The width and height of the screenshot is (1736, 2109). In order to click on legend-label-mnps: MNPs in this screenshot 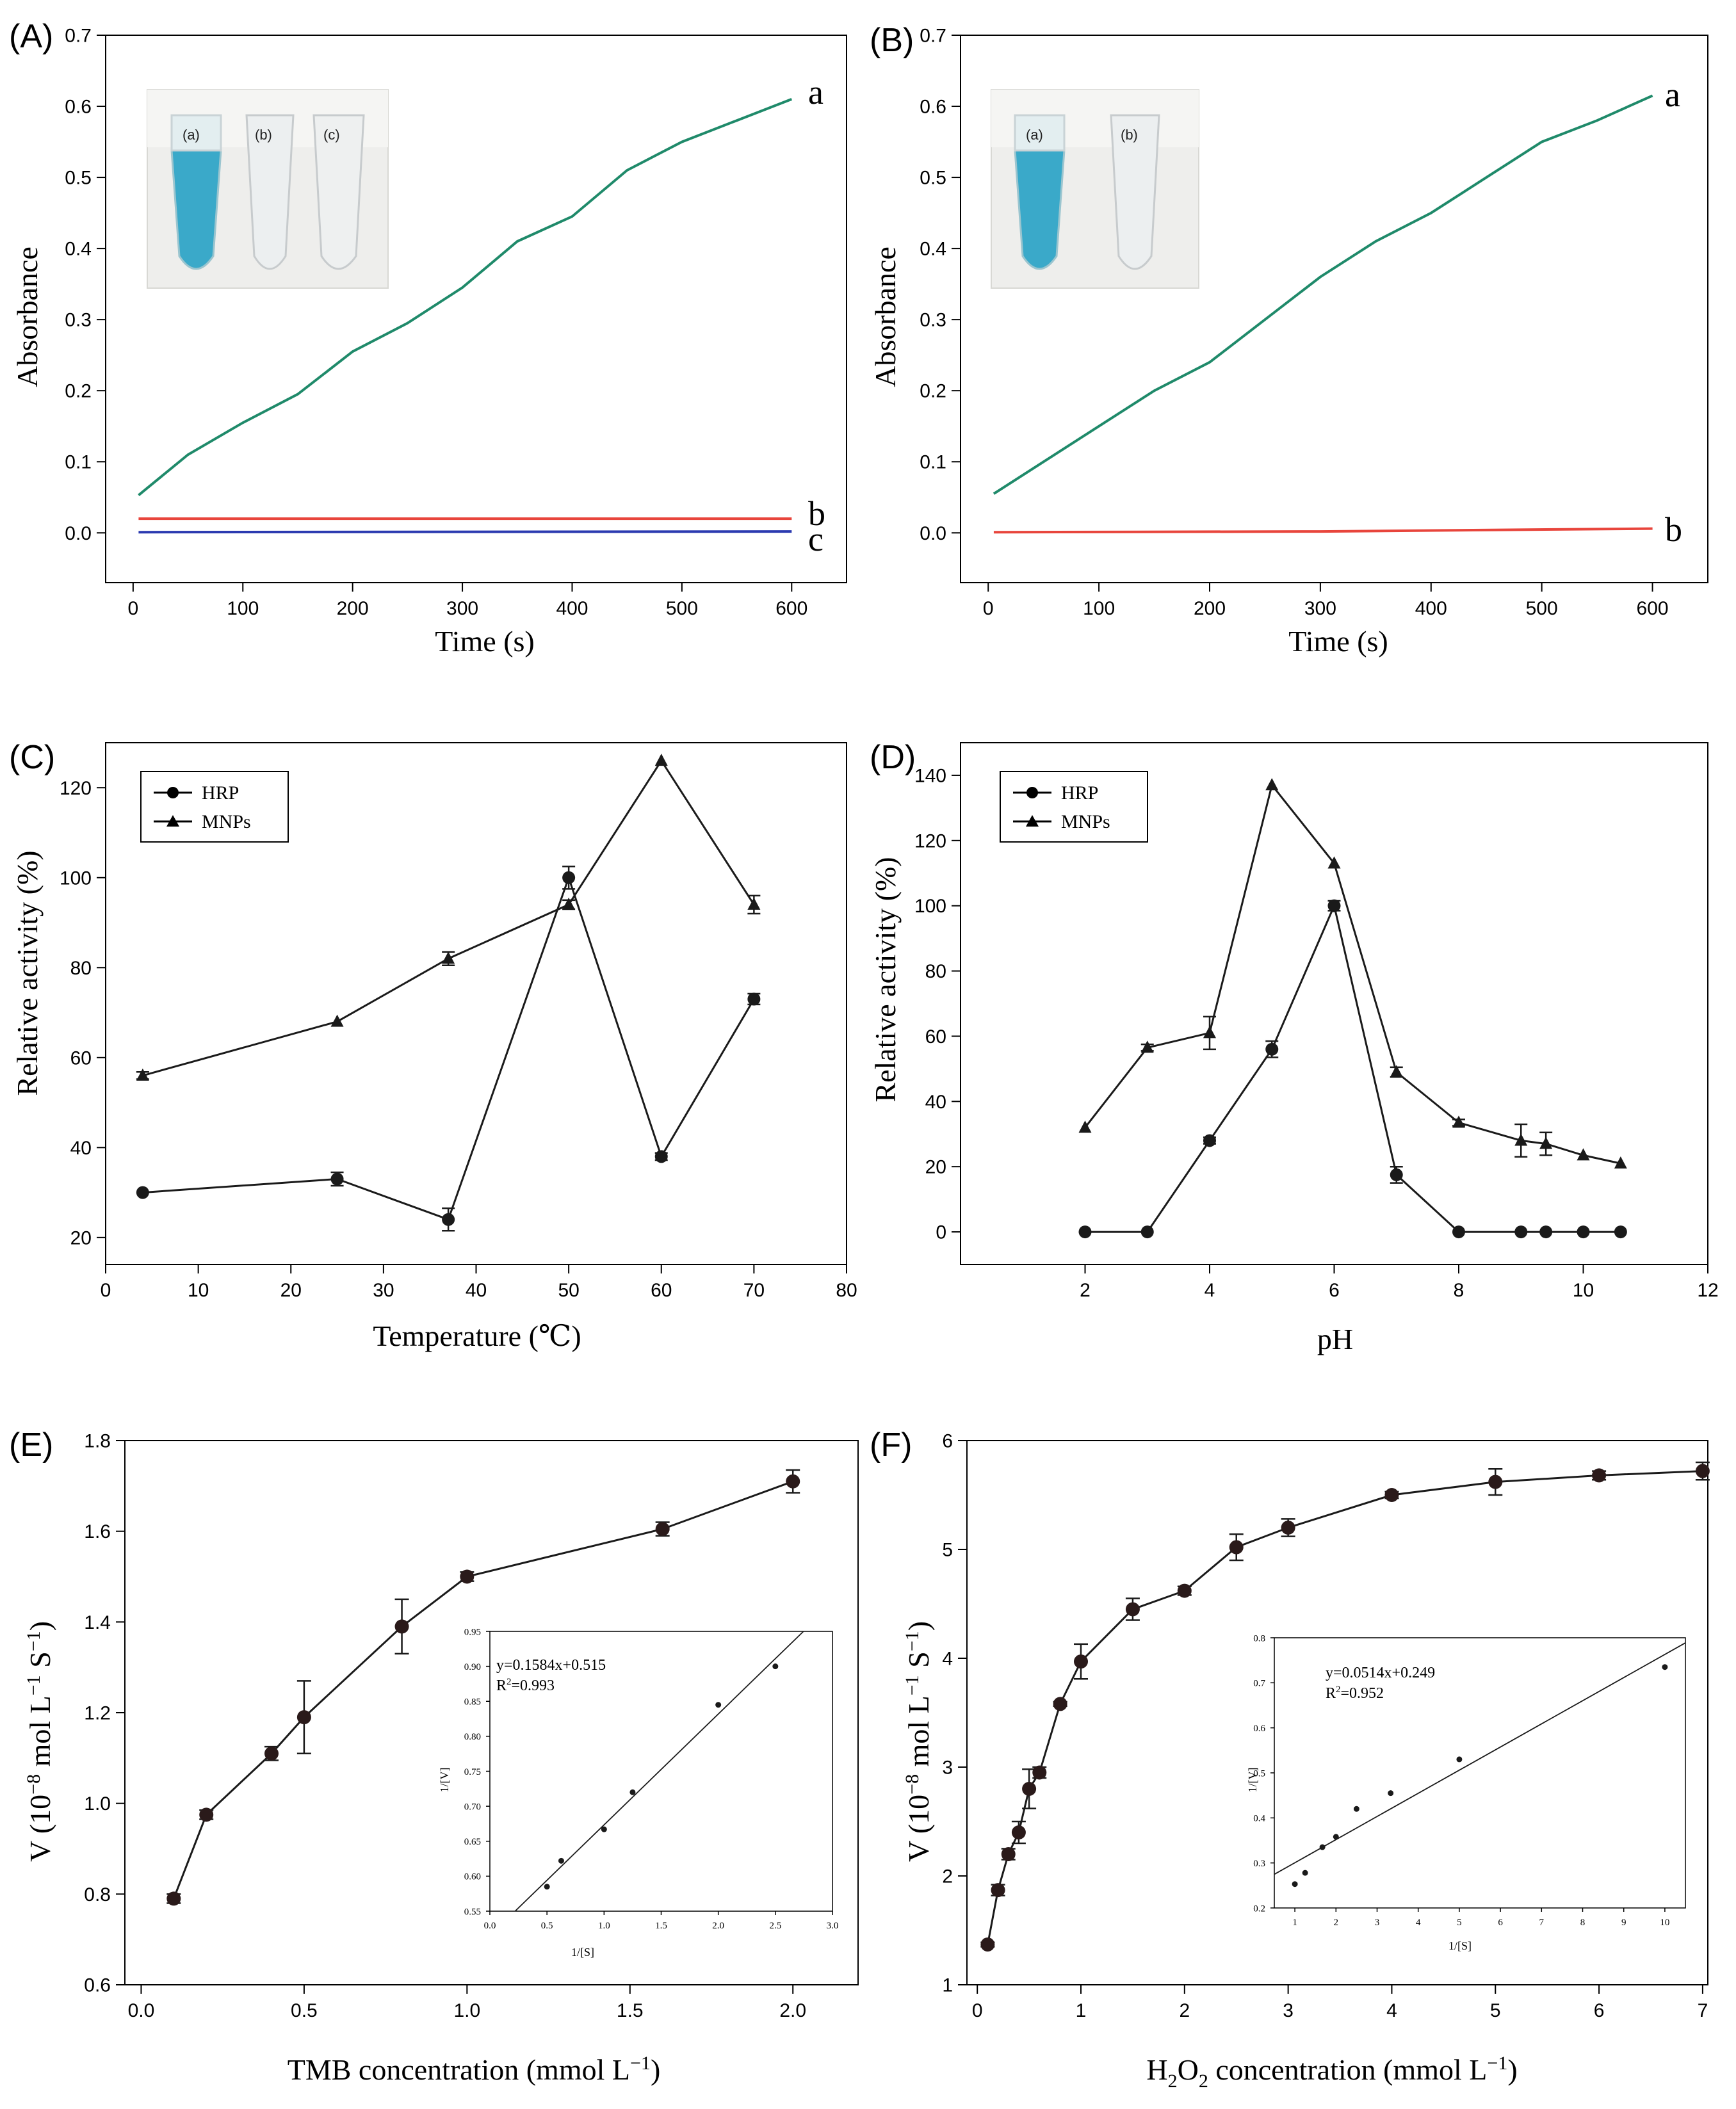, I will do `click(1085, 821)`.